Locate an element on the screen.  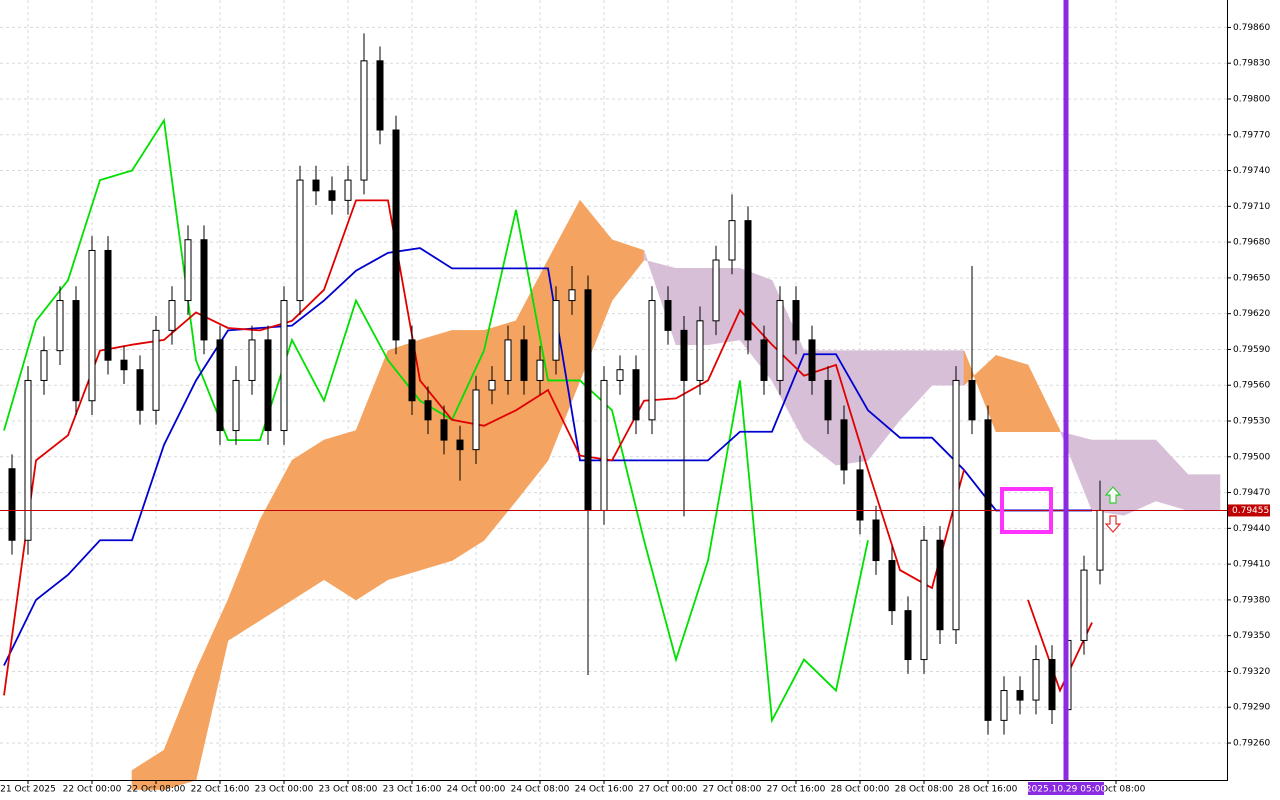
x-tick-label: 22 Oct 16:00 is located at coordinates (220, 790).